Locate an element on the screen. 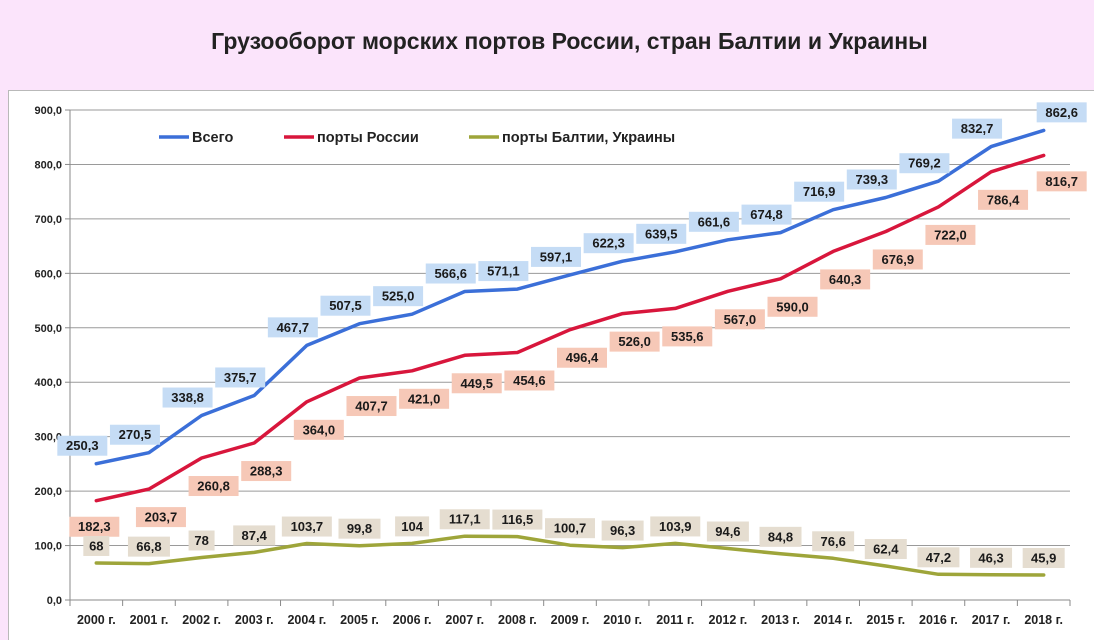 The image size is (1094, 640). data-label-text: 722,0 is located at coordinates (950, 234).